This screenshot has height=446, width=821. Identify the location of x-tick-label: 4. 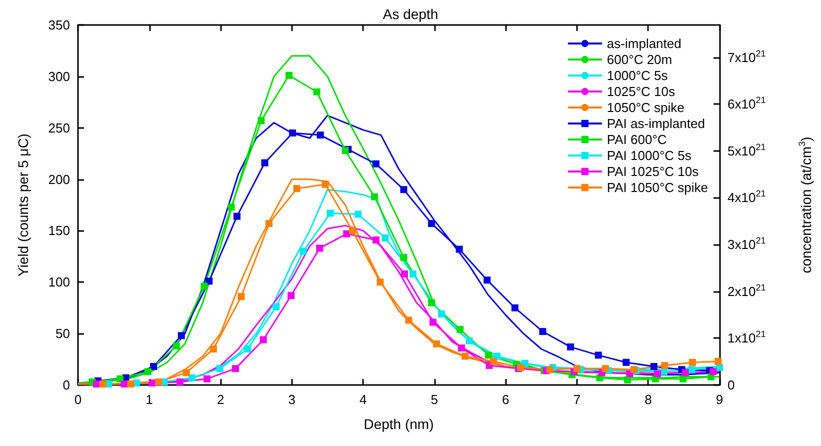
(363, 399).